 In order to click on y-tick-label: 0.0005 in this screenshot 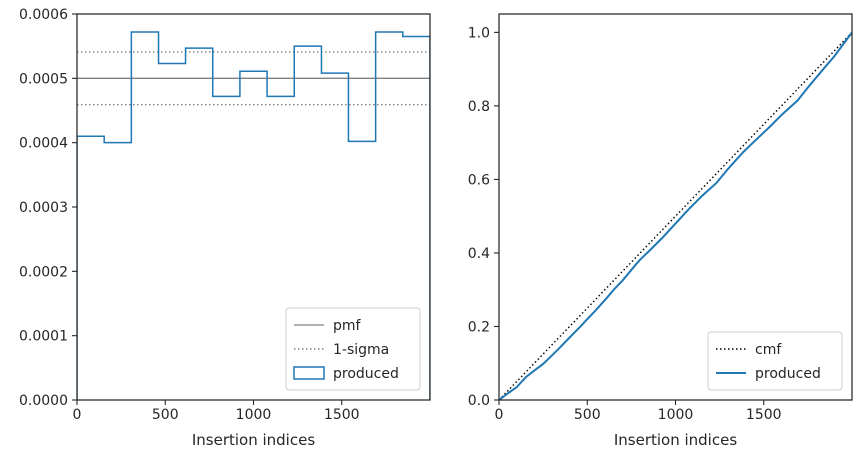, I will do `click(43, 79)`.